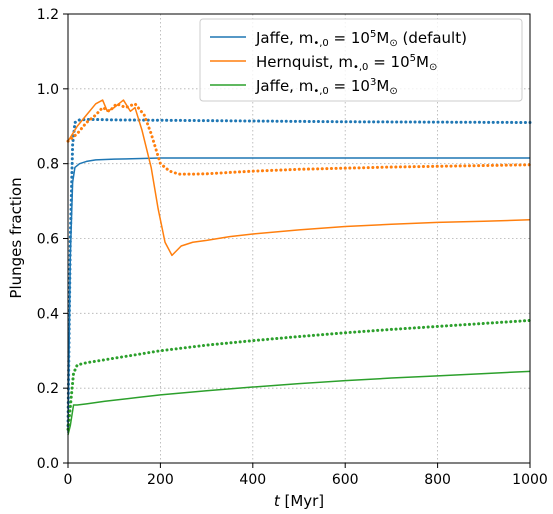 The height and width of the screenshot is (514, 553). Describe the element at coordinates (160, 480) in the screenshot. I see `x-tick-label: 200` at that location.